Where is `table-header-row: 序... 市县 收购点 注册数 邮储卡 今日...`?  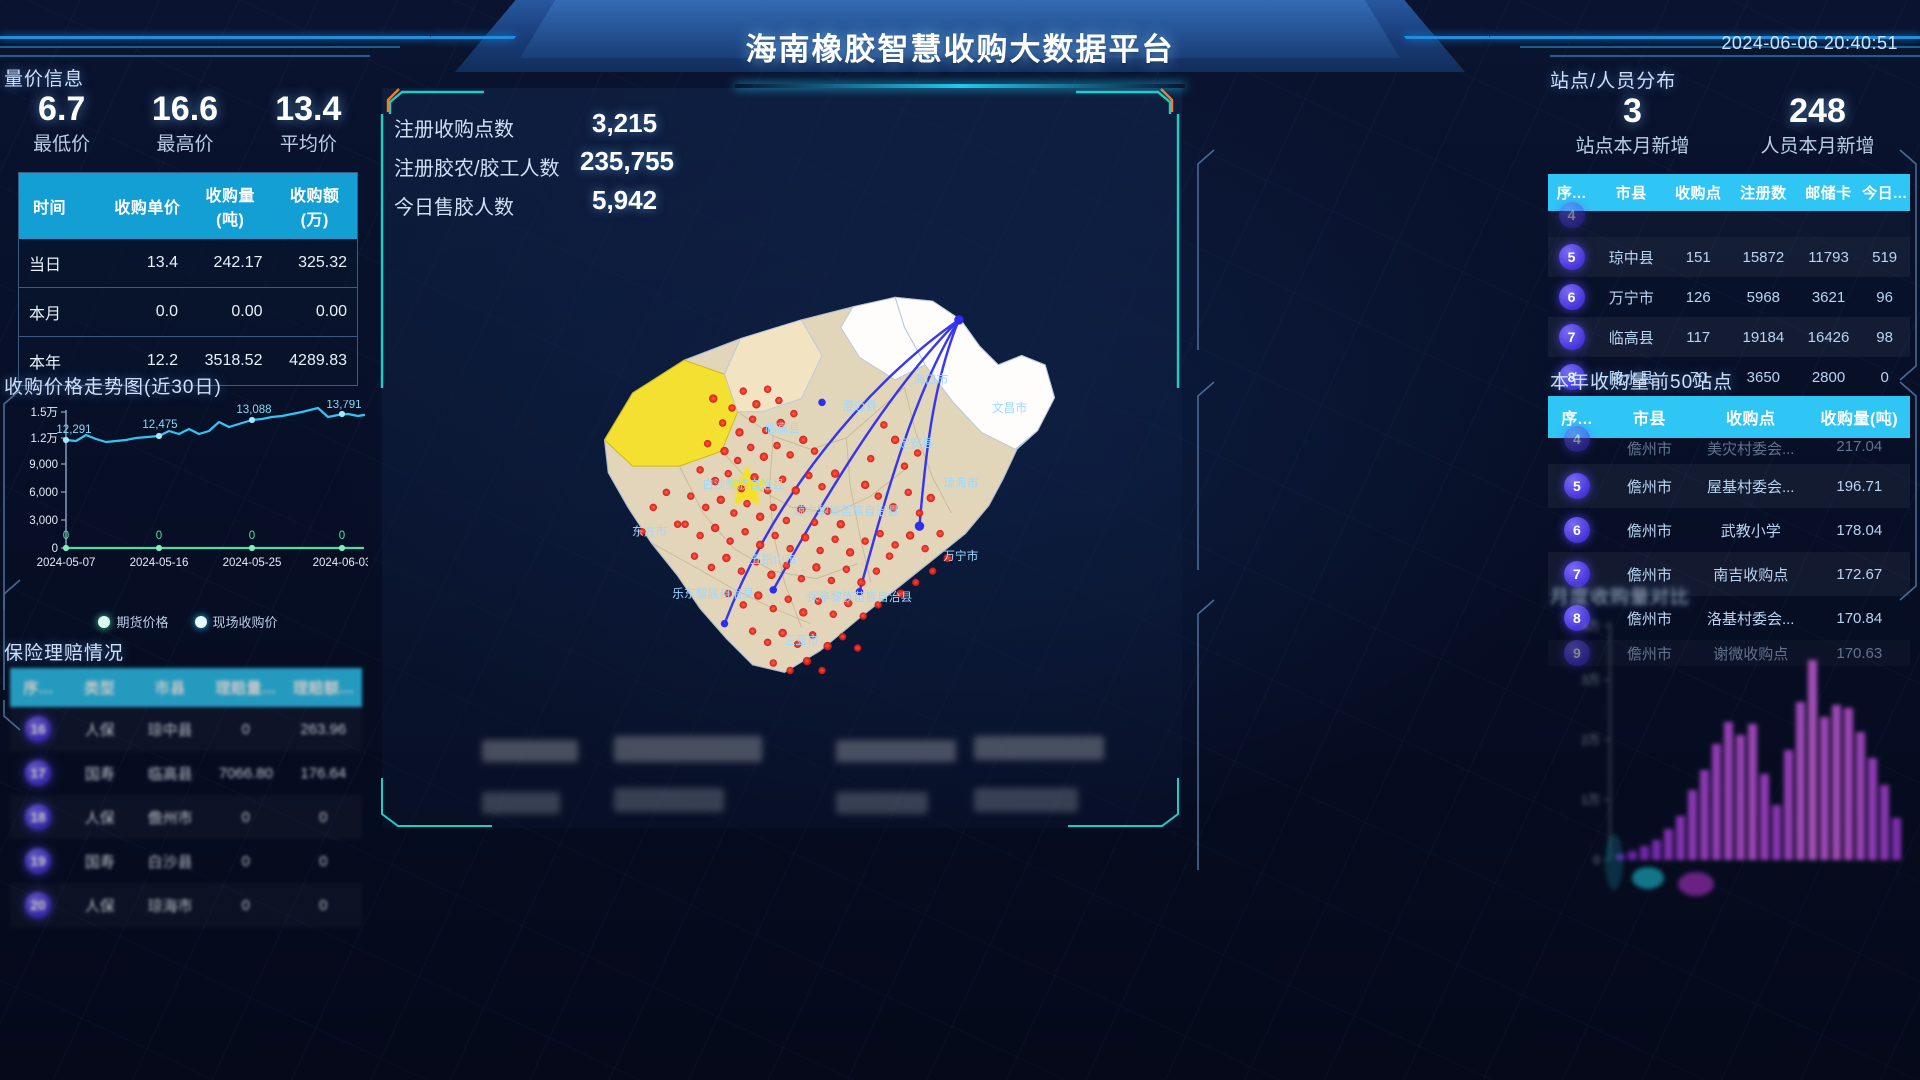 table-header-row: 序... 市县 收购点 注册数 邮储卡 今日... is located at coordinates (1729, 192).